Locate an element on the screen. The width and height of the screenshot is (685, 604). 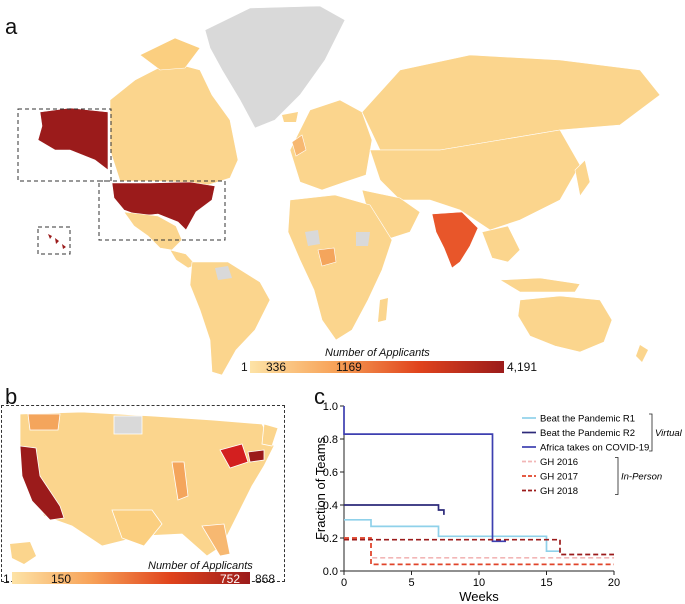
legend-label-0: Beat the Pandemic R1 is located at coordinates (587, 419).